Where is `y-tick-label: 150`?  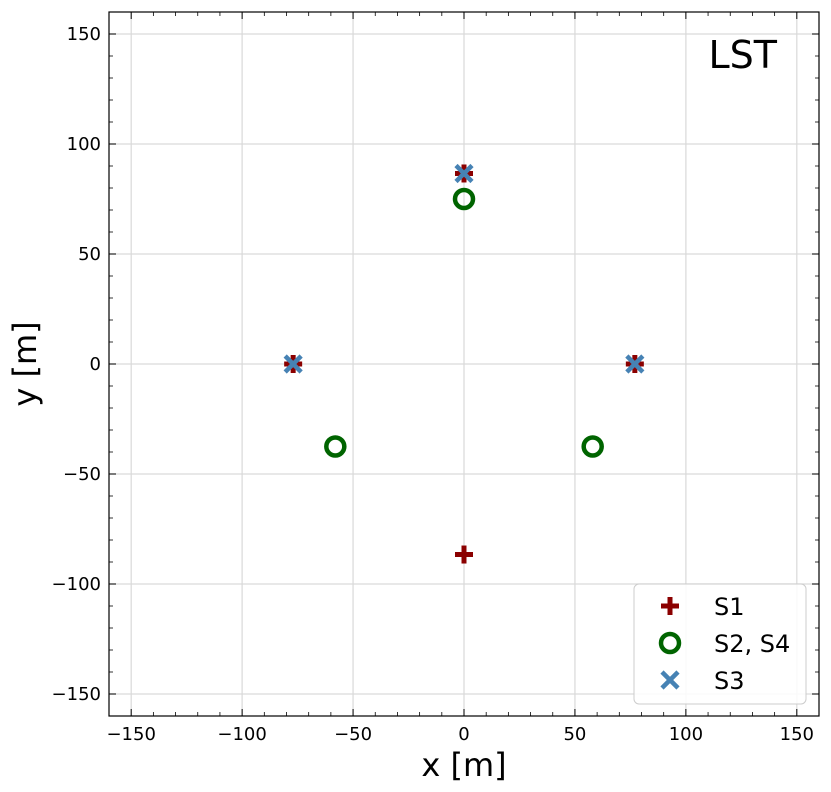 y-tick-label: 150 is located at coordinates (84, 34).